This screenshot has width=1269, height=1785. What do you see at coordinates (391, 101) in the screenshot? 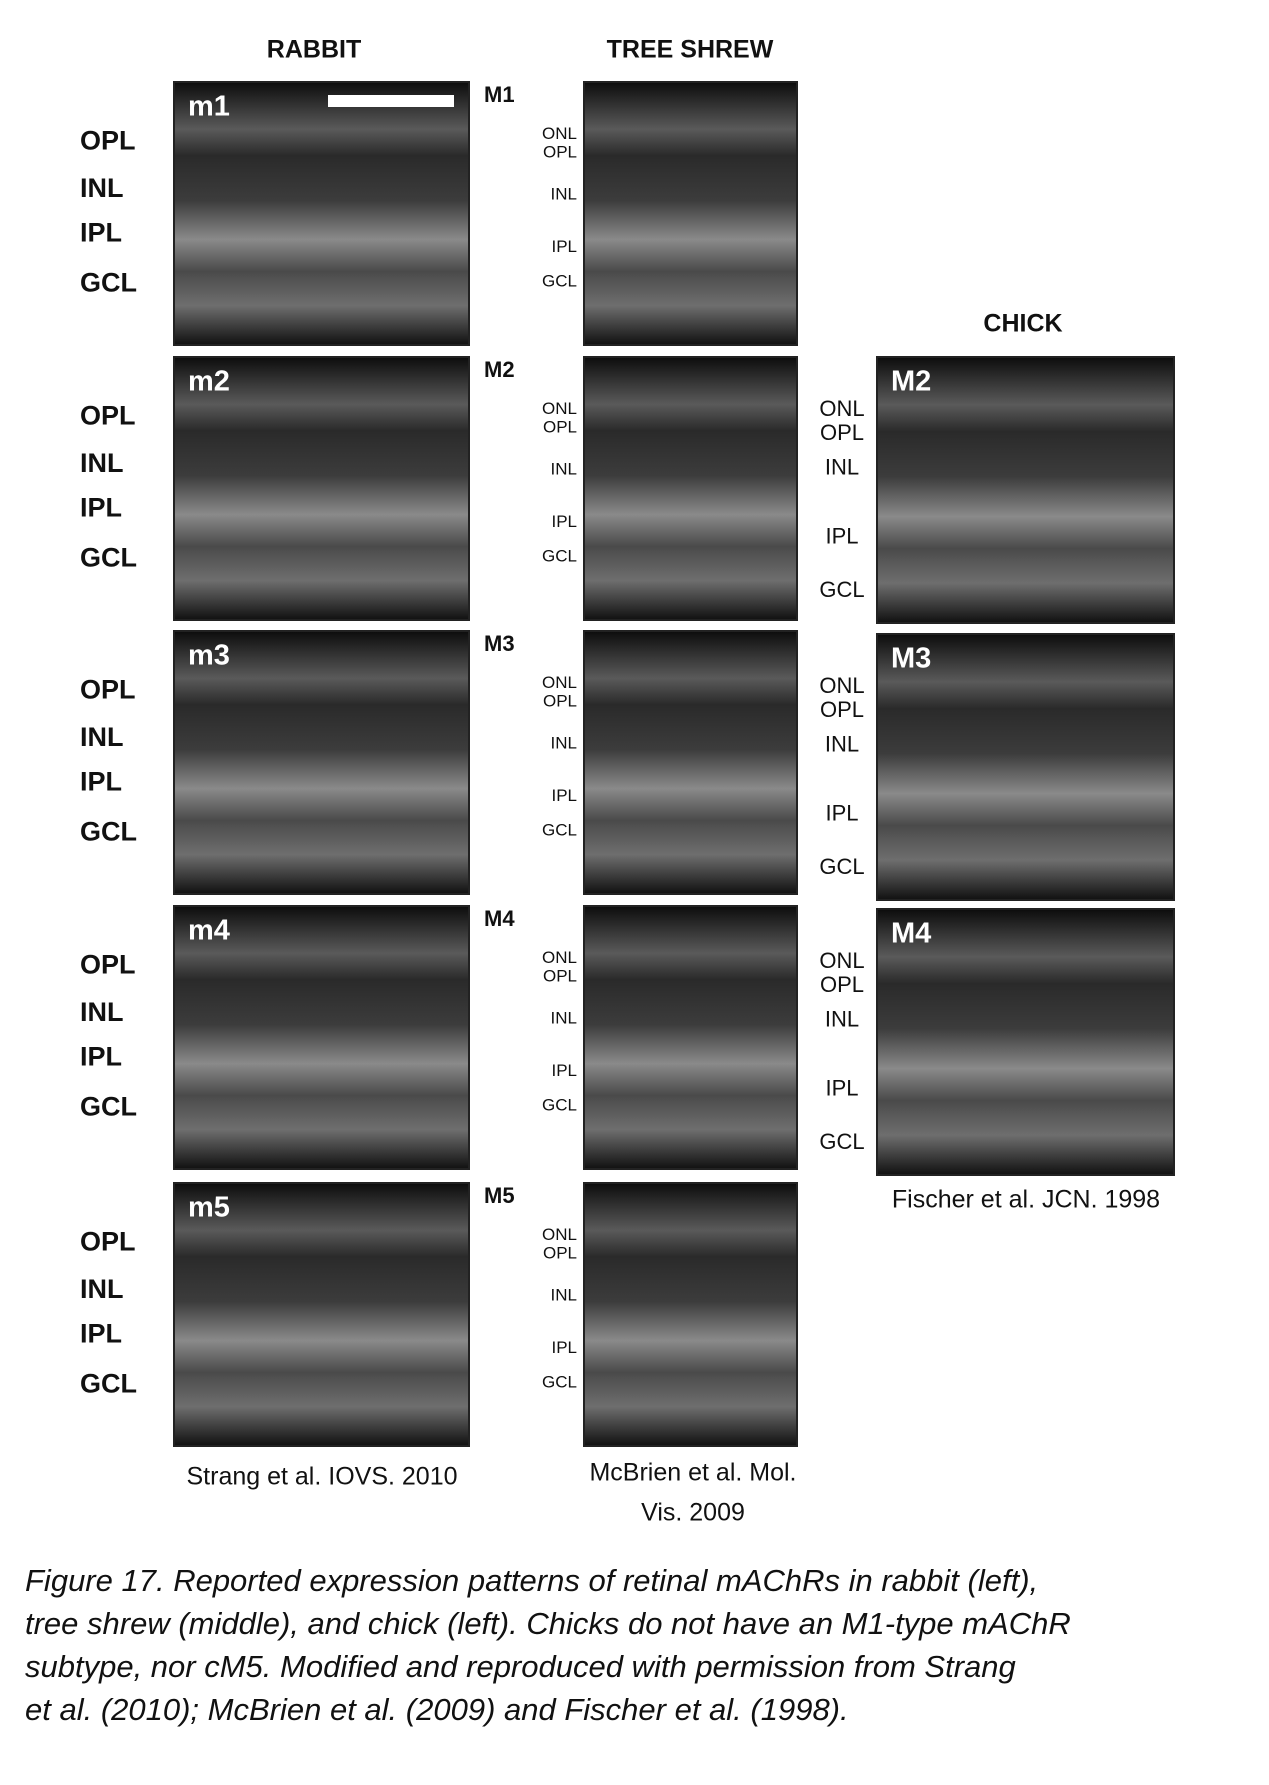
I see `scale-bar` at bounding box center [391, 101].